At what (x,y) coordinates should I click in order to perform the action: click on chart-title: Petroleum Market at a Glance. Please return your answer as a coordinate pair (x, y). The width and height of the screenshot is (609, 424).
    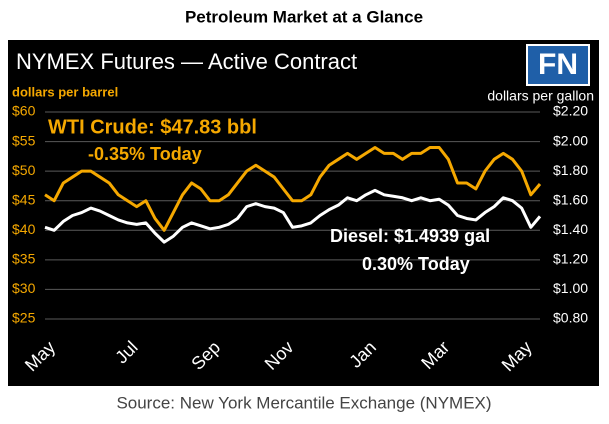
    Looking at the image, I should click on (304, 16).